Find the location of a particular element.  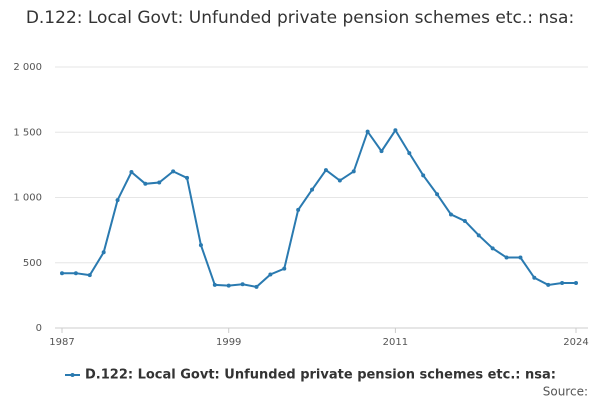

x-tick-label: 2011 is located at coordinates (395, 342).